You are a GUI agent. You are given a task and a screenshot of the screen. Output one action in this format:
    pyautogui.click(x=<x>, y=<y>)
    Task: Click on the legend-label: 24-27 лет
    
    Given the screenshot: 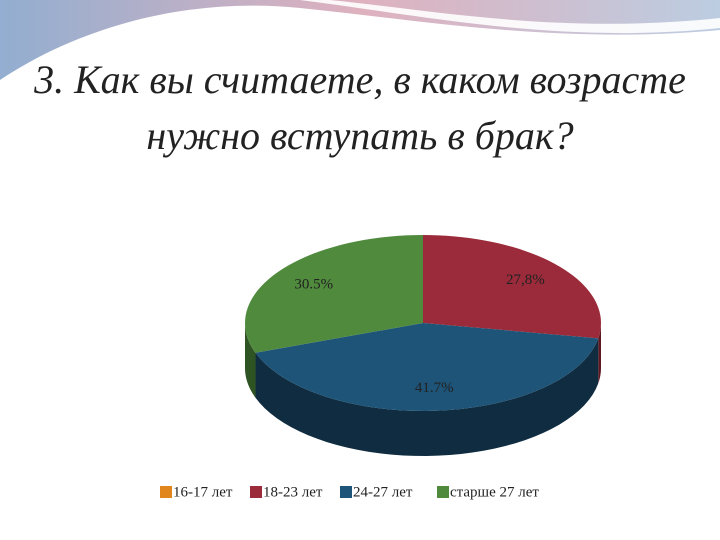 What is the action you would take?
    pyautogui.click(x=383, y=492)
    